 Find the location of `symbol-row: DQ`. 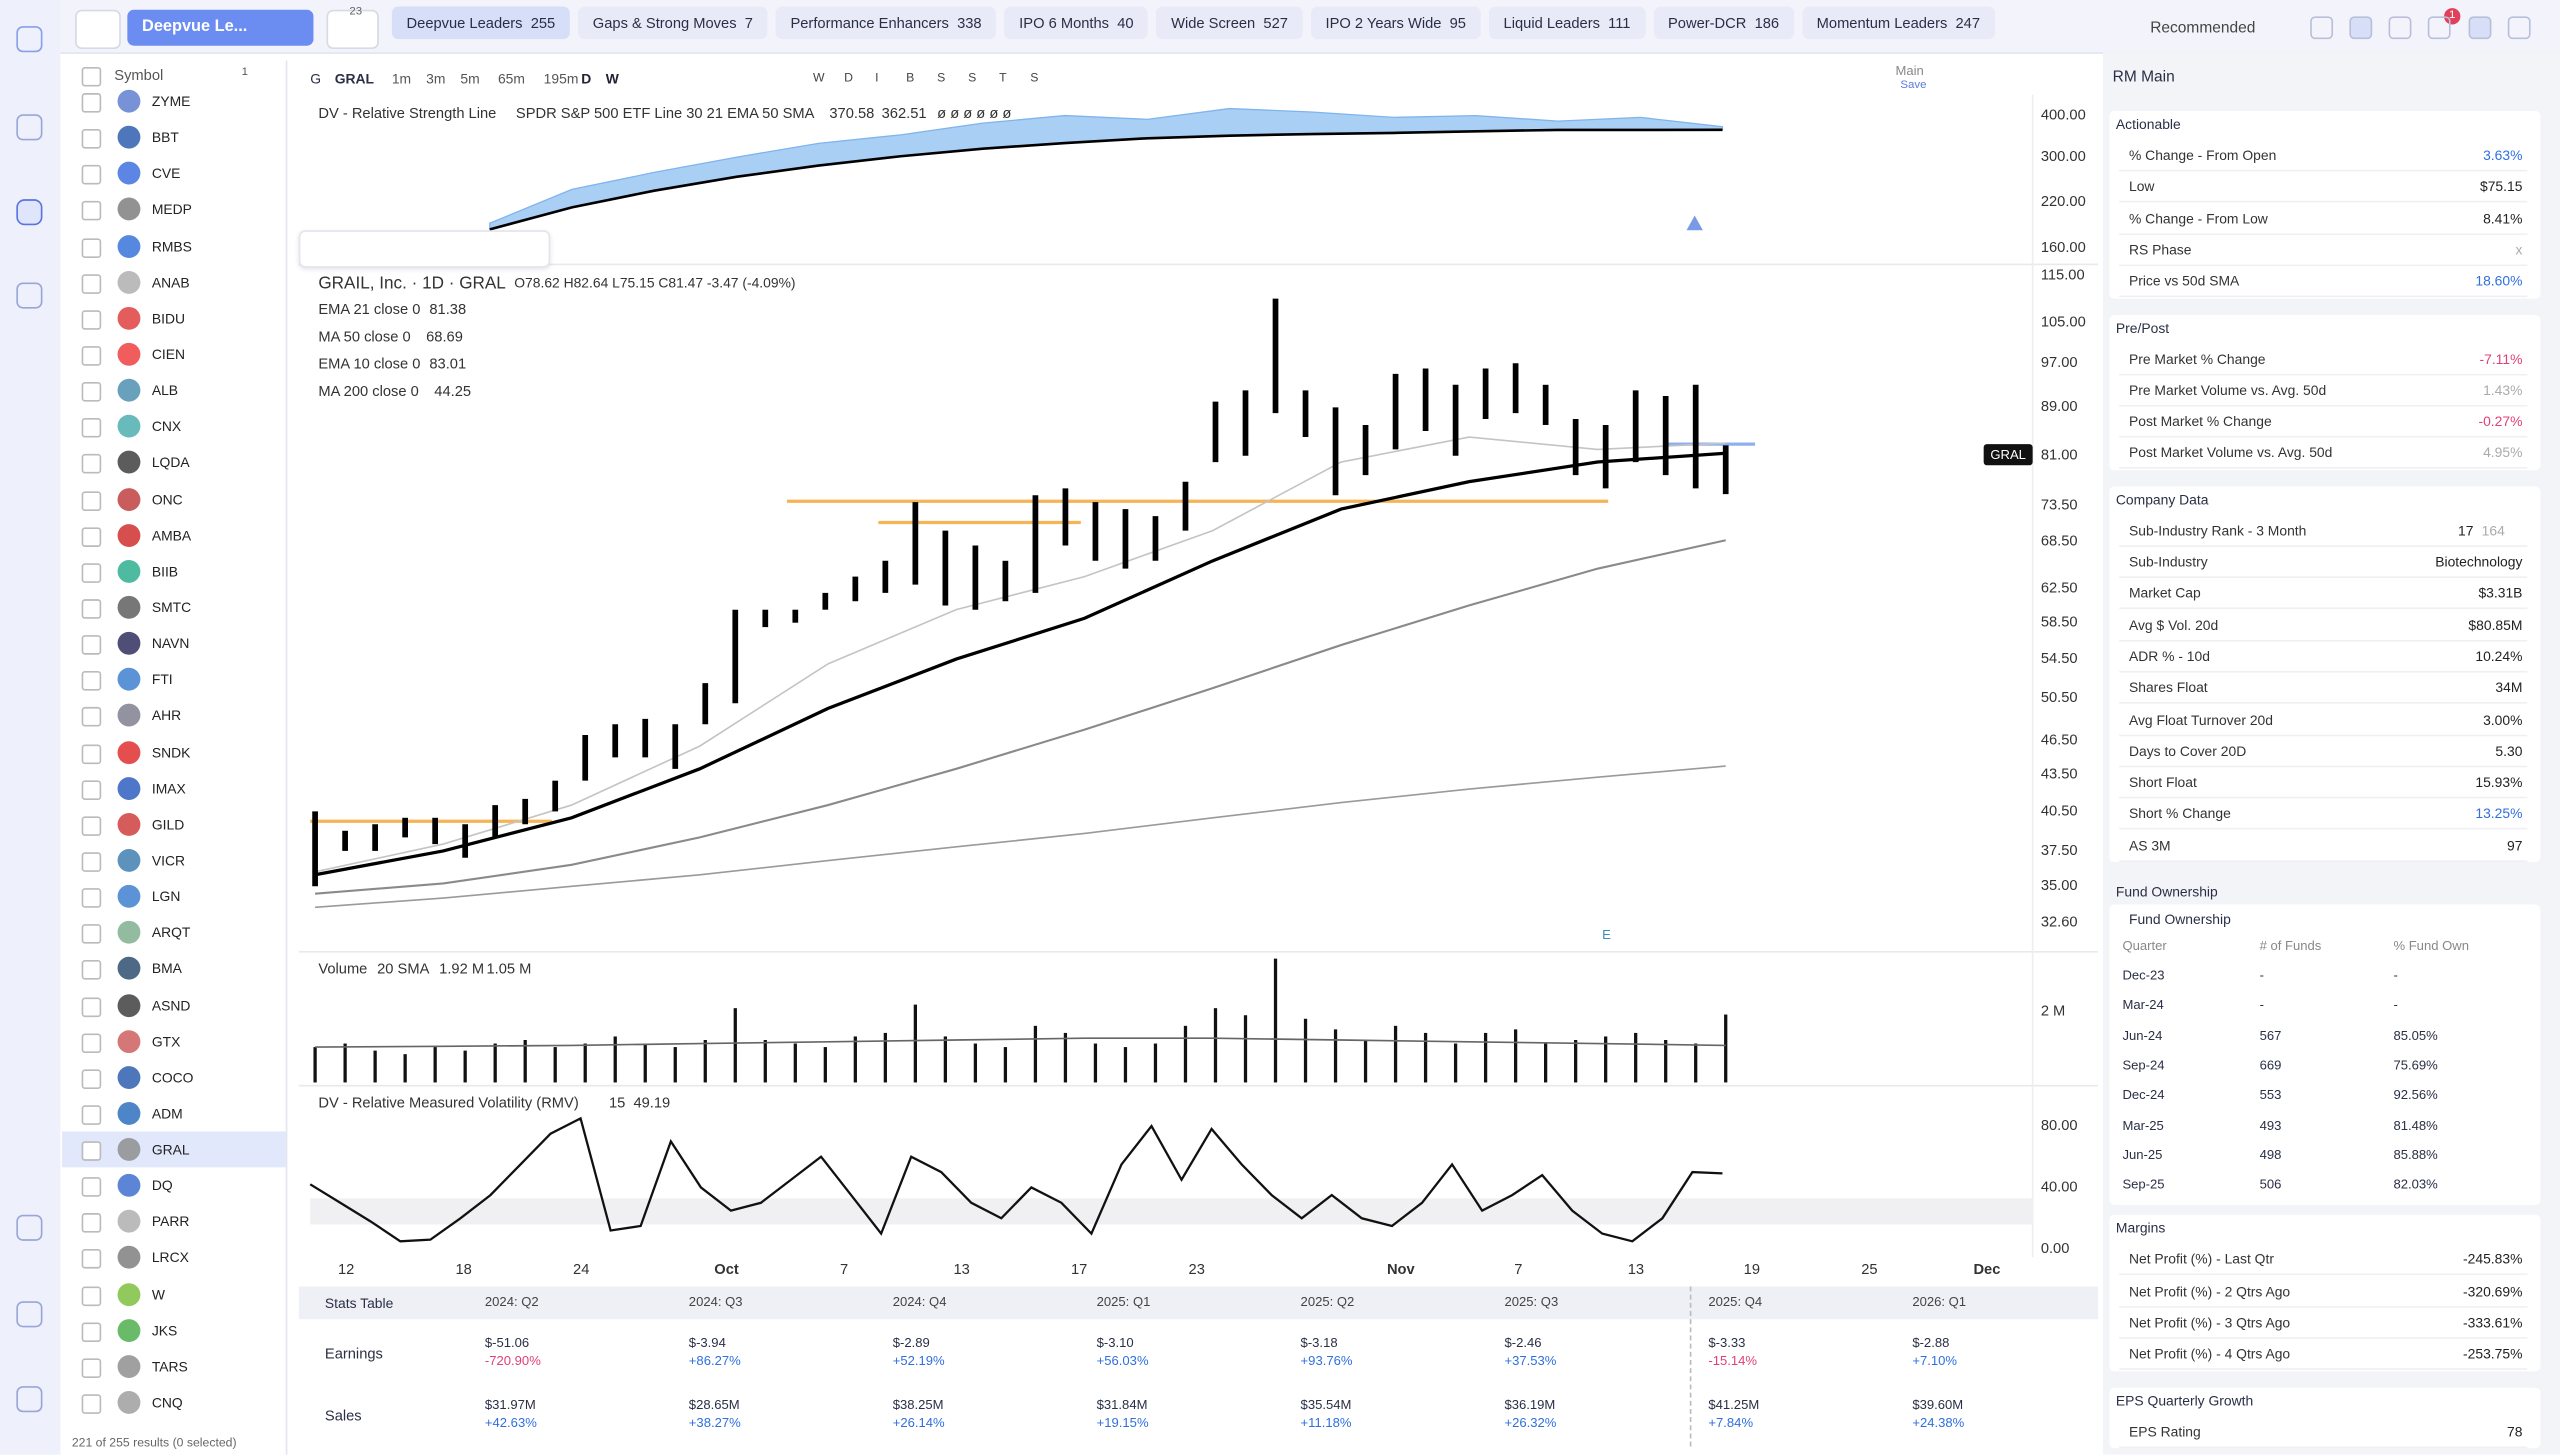

symbol-row: DQ is located at coordinates (174, 1186).